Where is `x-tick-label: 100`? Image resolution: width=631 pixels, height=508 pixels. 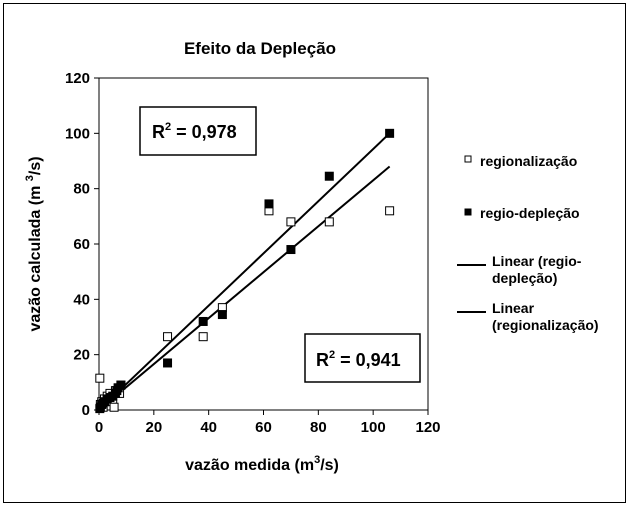
x-tick-label: 100 is located at coordinates (373, 427).